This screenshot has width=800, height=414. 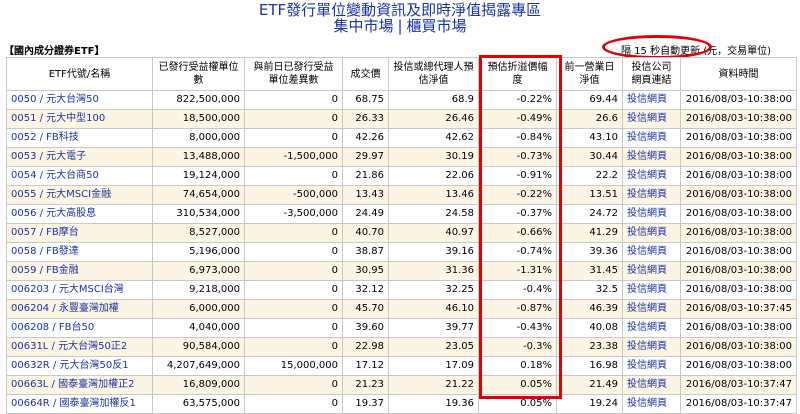 I want to click on price-cell: 24.49, so click(x=365, y=214).